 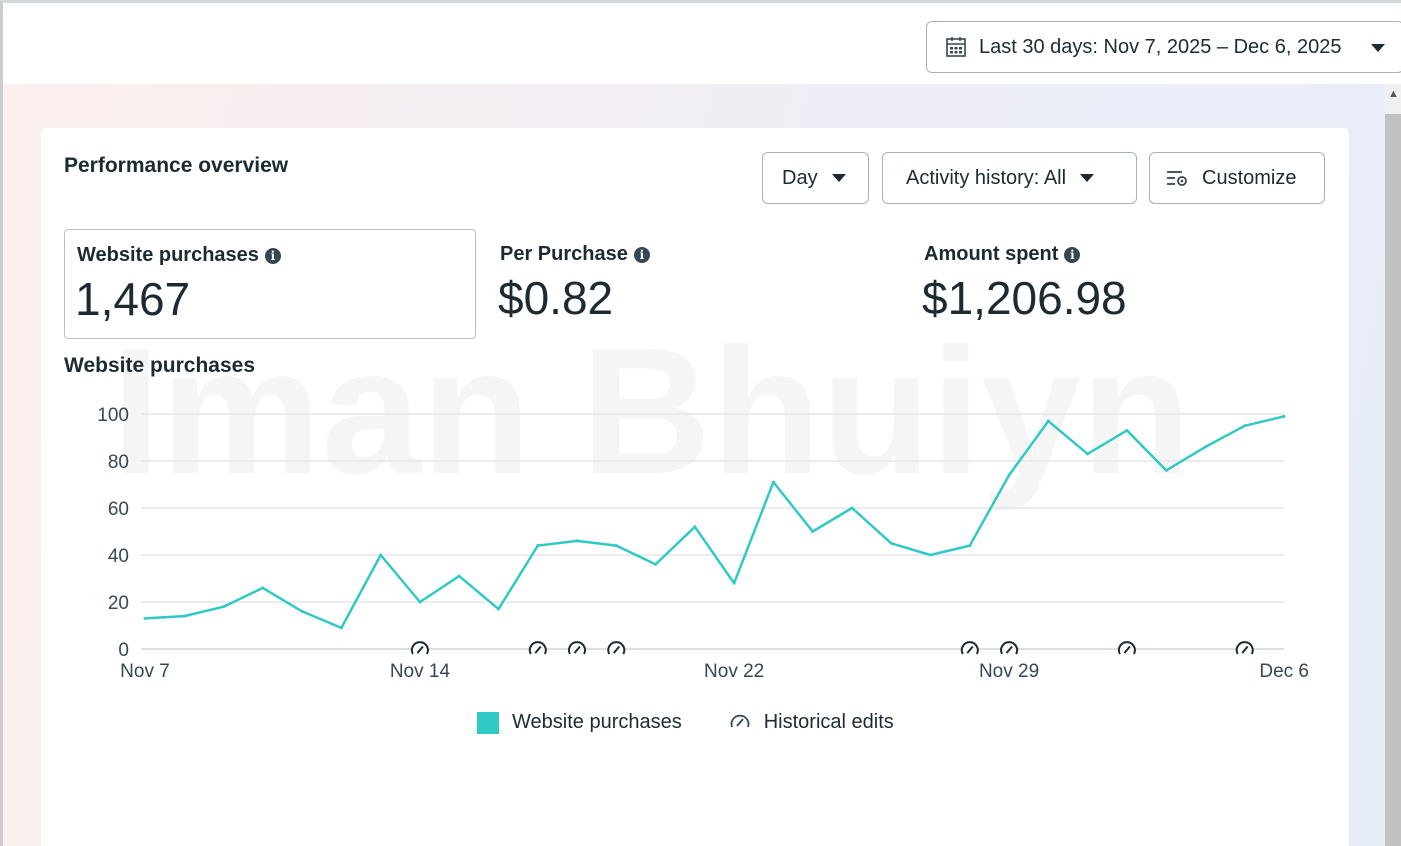 What do you see at coordinates (118, 603) in the screenshot?
I see `y-tick-label: 20` at bounding box center [118, 603].